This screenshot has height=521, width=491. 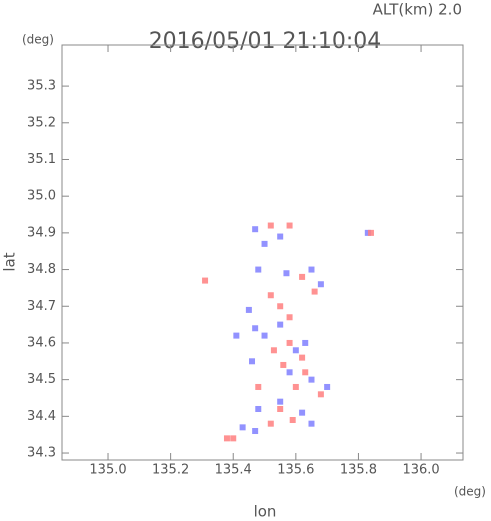 I want to click on y-unit: (deg), so click(x=38, y=40).